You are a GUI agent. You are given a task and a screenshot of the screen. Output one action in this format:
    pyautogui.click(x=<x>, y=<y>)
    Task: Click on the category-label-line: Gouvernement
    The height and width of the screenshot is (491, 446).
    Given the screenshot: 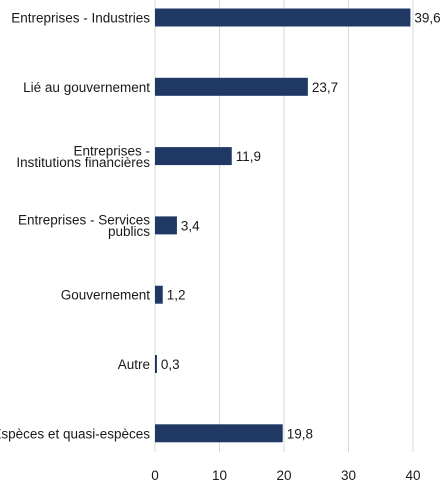 What is the action you would take?
    pyautogui.click(x=106, y=295)
    